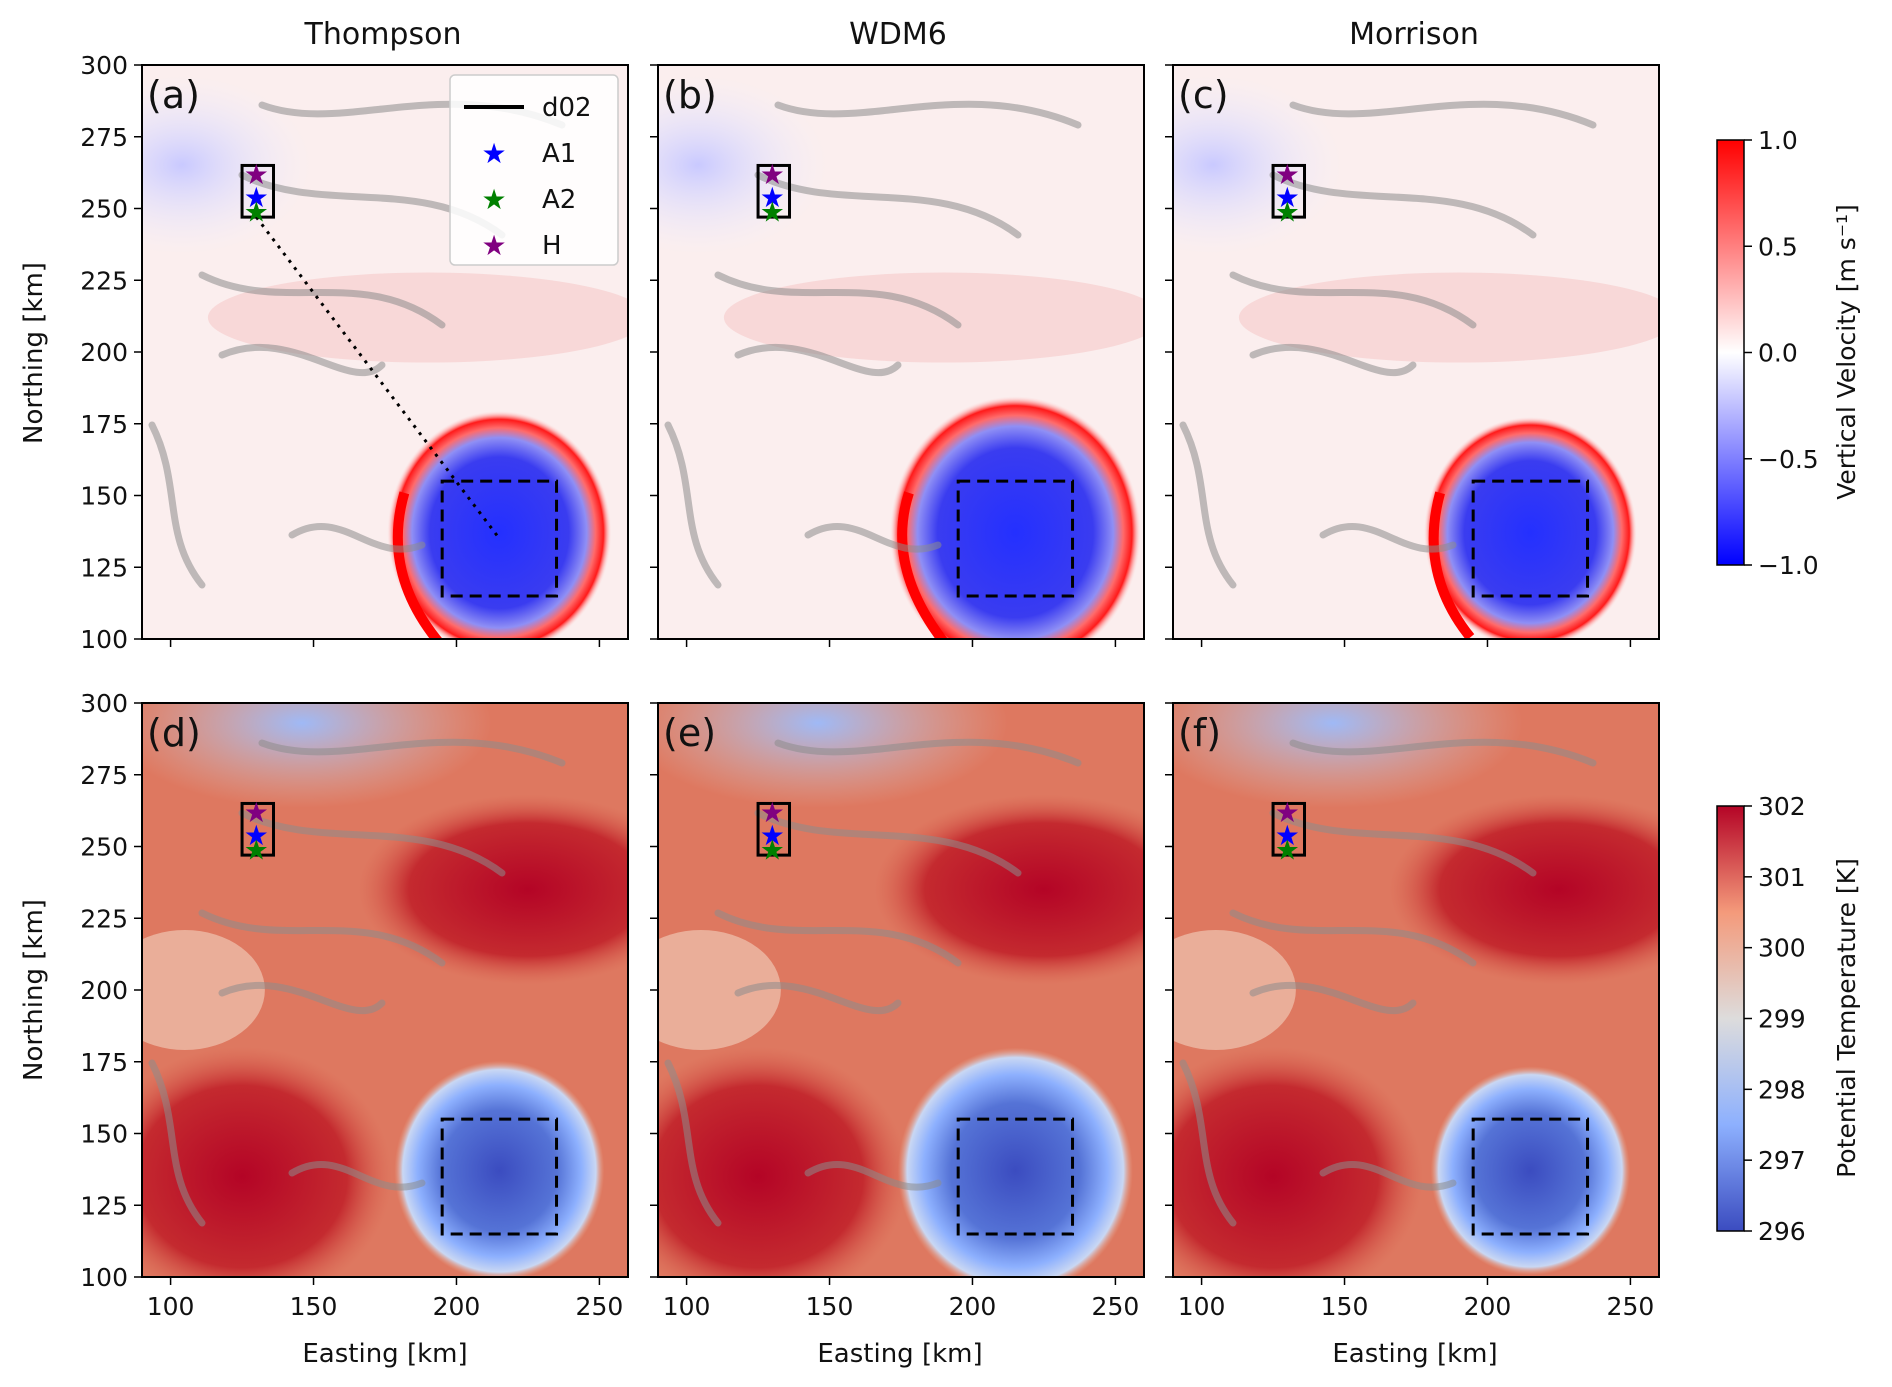 This screenshot has width=1892, height=1387. I want to click on y-tick-label: 225, so click(104, 918).